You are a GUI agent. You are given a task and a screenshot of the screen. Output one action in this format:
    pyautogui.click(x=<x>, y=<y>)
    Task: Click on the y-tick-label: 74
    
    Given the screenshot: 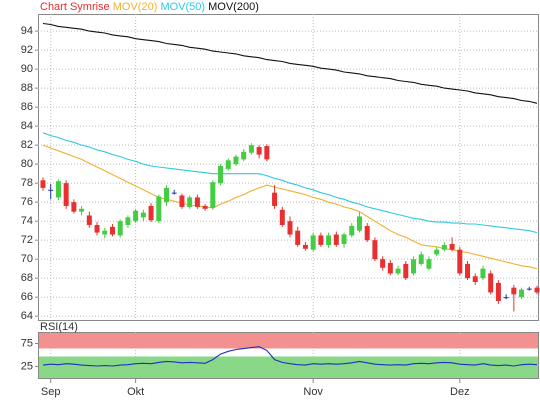 What is the action you would take?
    pyautogui.click(x=27, y=221)
    